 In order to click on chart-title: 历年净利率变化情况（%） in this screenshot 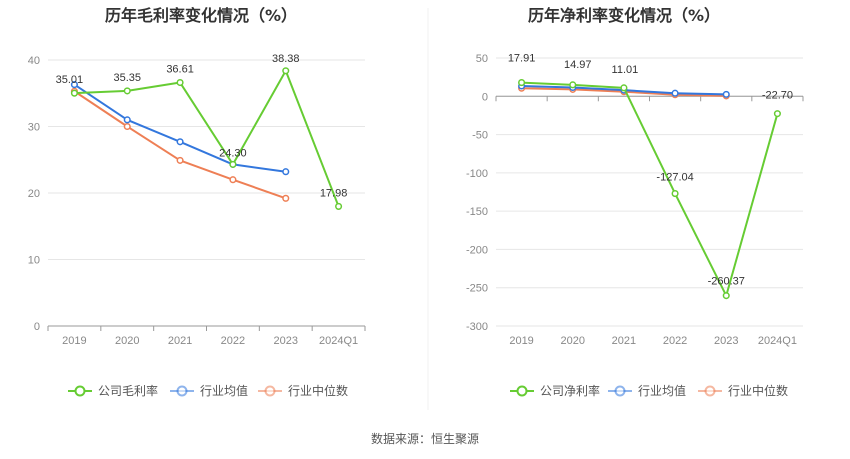, I will do `click(624, 15)`.